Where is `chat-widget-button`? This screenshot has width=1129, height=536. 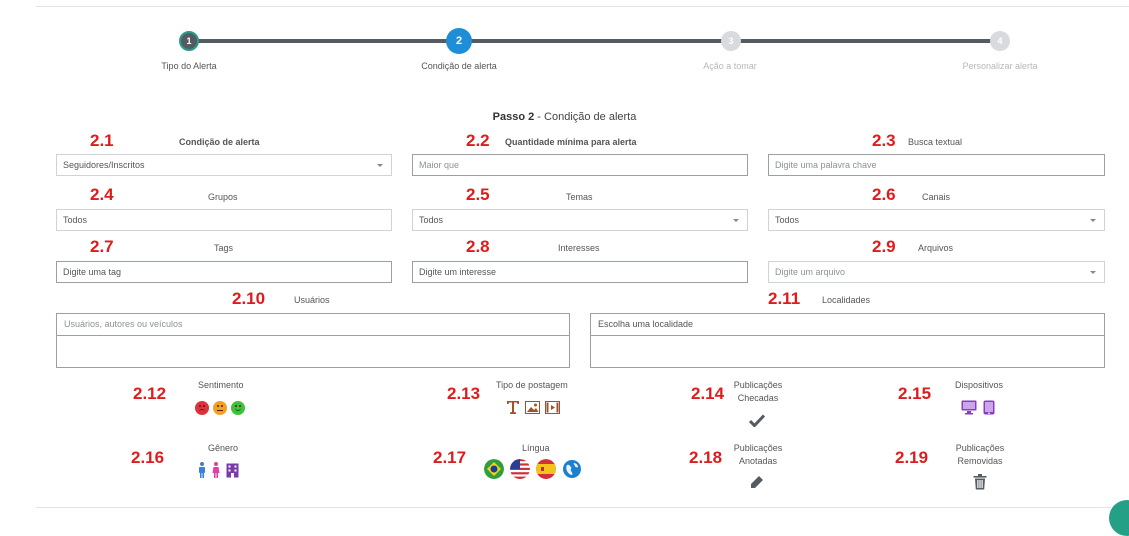 chat-widget-button is located at coordinates (1119, 518).